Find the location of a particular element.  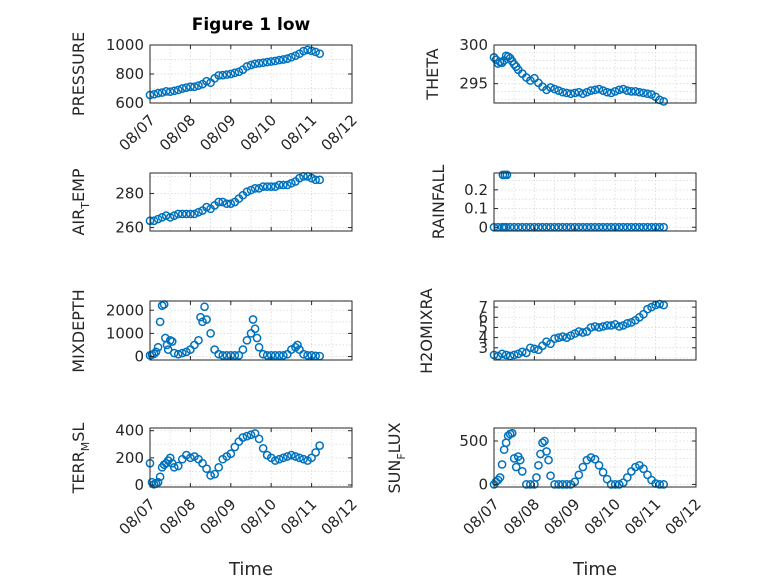

terr-msl-ylabel: TERRMSL is located at coordinates (80, 459).